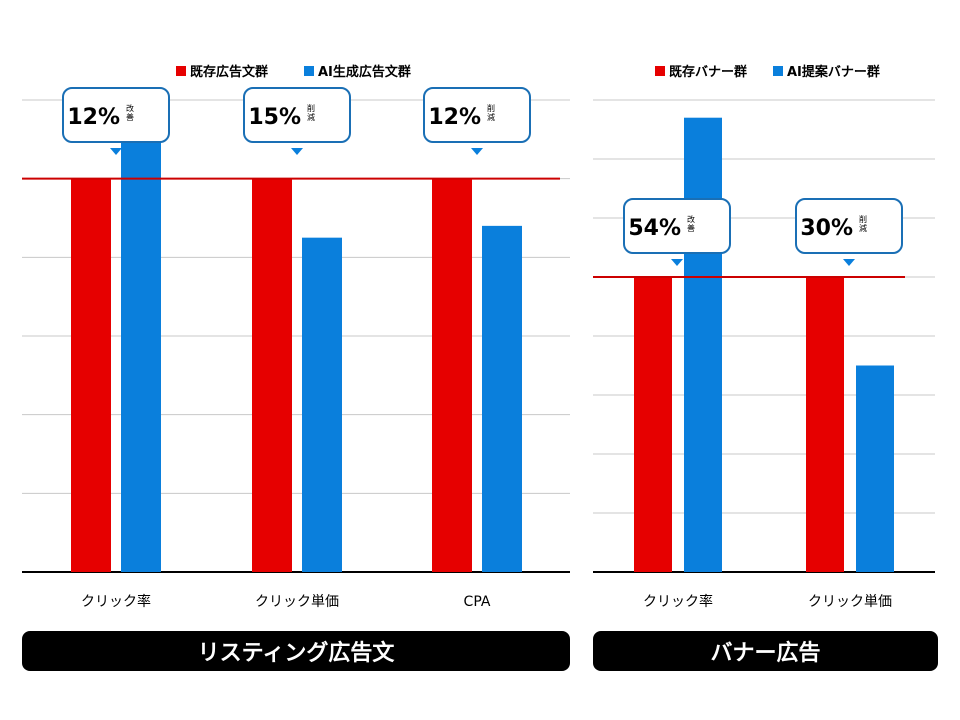  Describe the element at coordinates (765, 651) in the screenshot. I see `panel-label-banner: バナー広告` at that location.